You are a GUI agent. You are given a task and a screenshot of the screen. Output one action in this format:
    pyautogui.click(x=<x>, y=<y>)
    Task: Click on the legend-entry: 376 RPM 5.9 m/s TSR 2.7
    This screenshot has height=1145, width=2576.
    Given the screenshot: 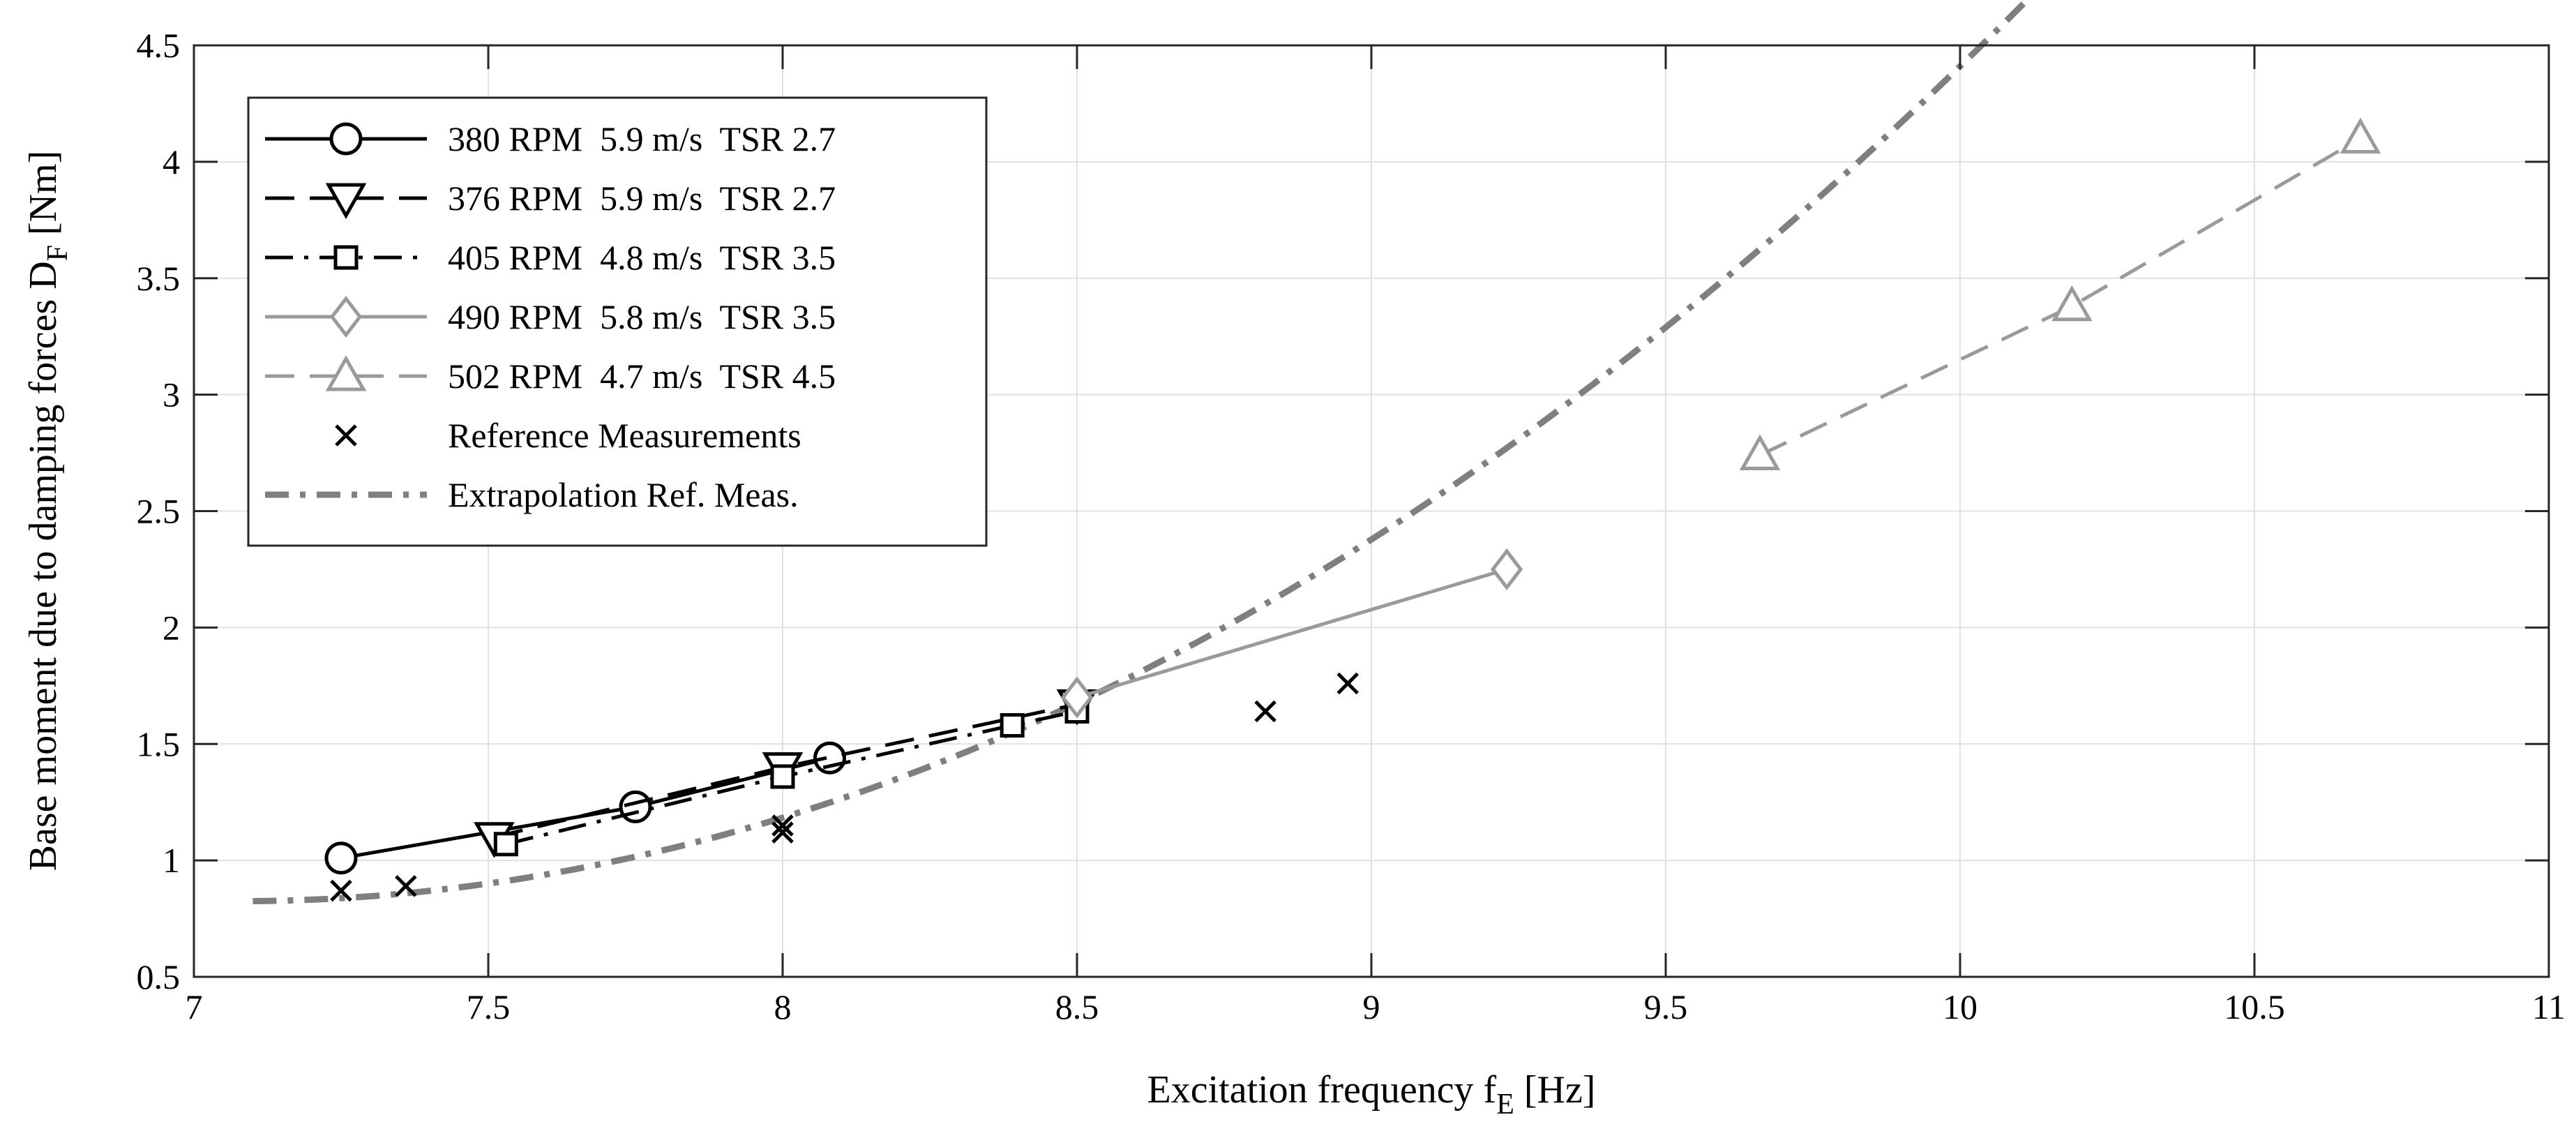 What is the action you would take?
    pyautogui.click(x=550, y=199)
    